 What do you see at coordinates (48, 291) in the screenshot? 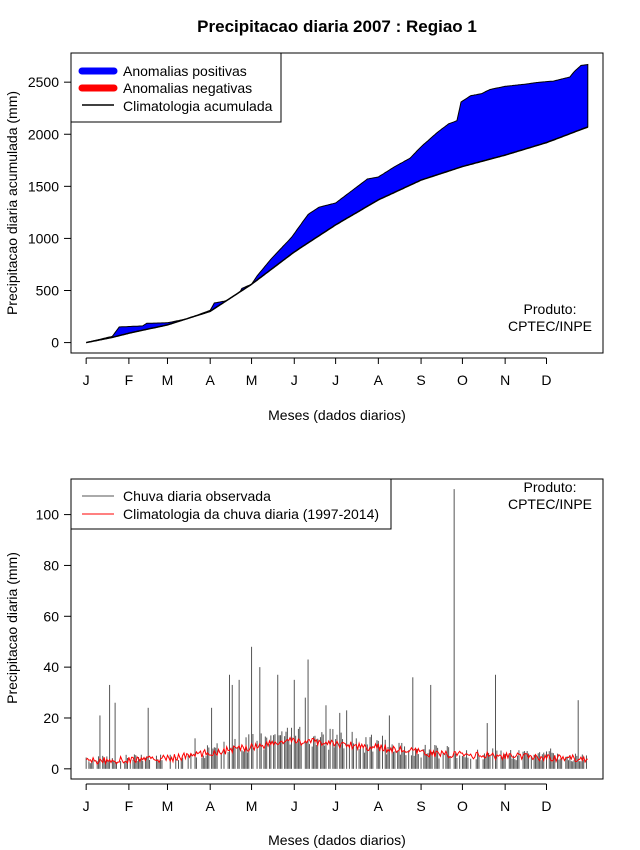
I see `p1-y-tick-label: 500` at bounding box center [48, 291].